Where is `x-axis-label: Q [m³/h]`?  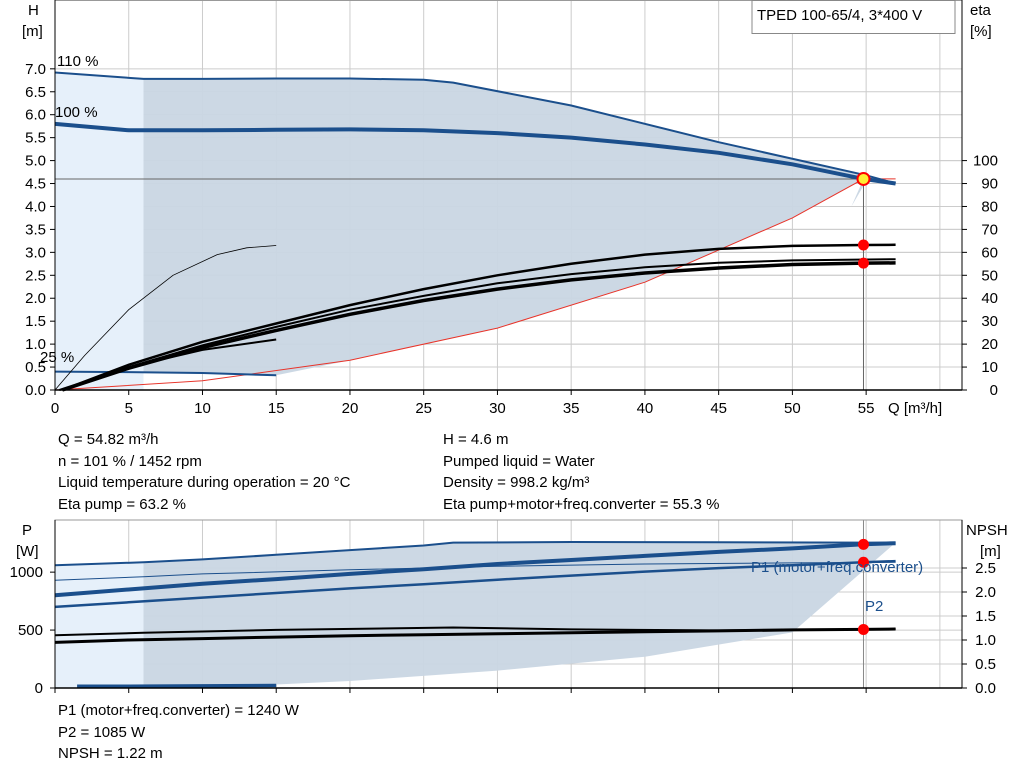 x-axis-label: Q [m³/h] is located at coordinates (915, 408).